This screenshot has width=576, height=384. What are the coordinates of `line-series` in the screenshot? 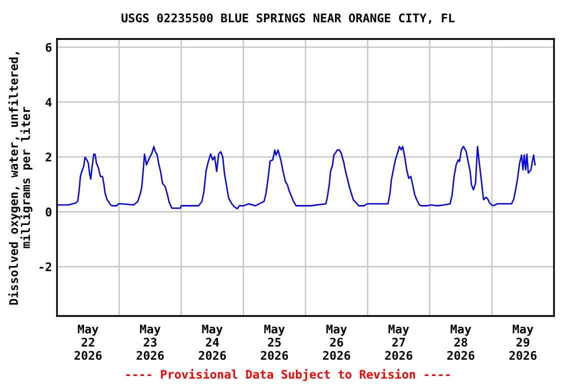 It's located at (296, 178).